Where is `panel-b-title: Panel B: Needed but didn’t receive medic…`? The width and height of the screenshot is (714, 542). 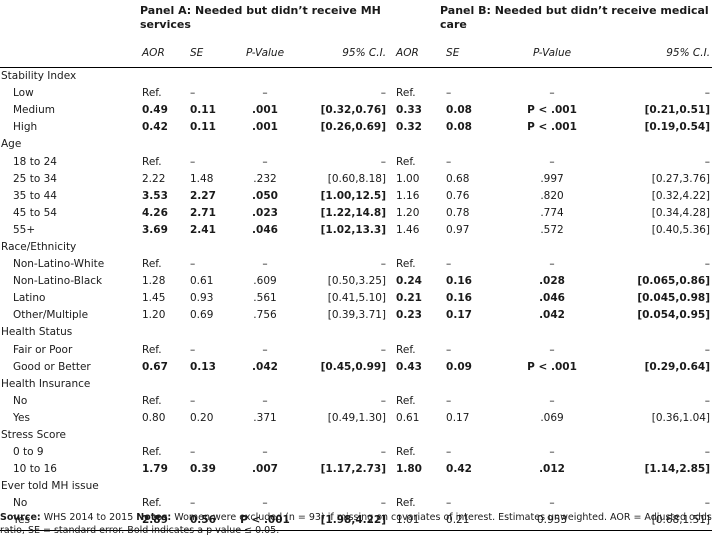
panel-b-title: Panel B: Needed but didn’t receive medic… is located at coordinates (574, 17).